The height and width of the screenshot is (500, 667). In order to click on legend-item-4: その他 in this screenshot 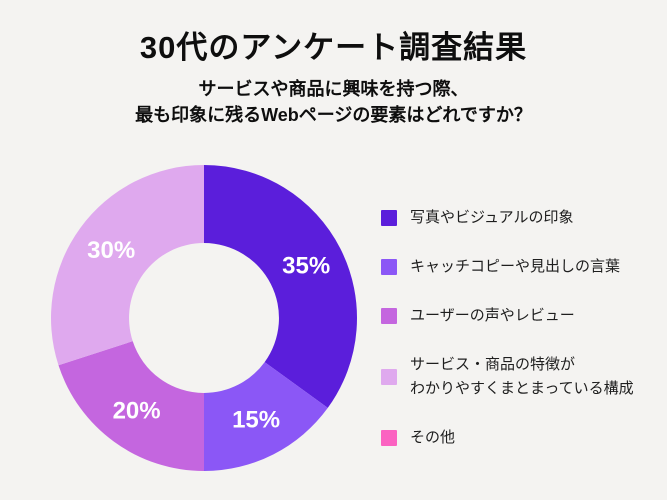, I will do `click(507, 438)`.